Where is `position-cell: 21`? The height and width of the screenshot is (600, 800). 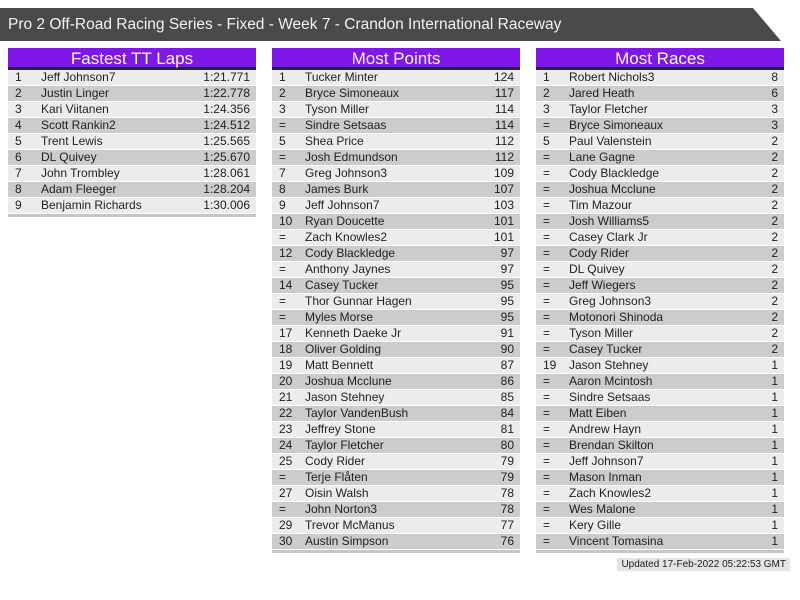
position-cell: 21 is located at coordinates (286, 397).